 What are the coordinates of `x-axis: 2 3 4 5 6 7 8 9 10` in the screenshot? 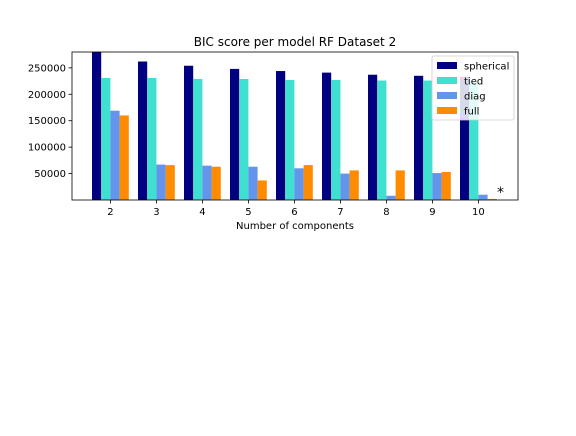 It's located at (296, 209).